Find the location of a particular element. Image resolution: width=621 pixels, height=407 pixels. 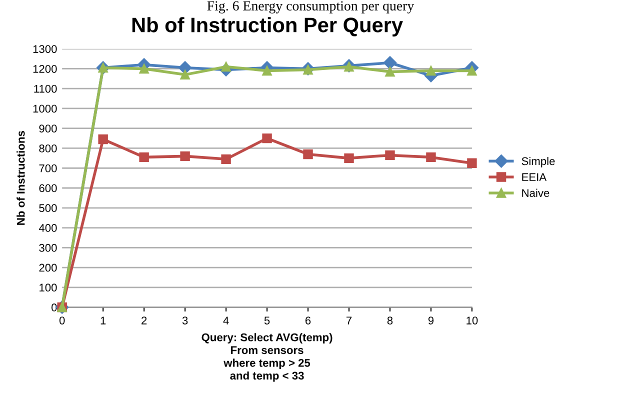

y-tick-label: 400 is located at coordinates (47, 228).